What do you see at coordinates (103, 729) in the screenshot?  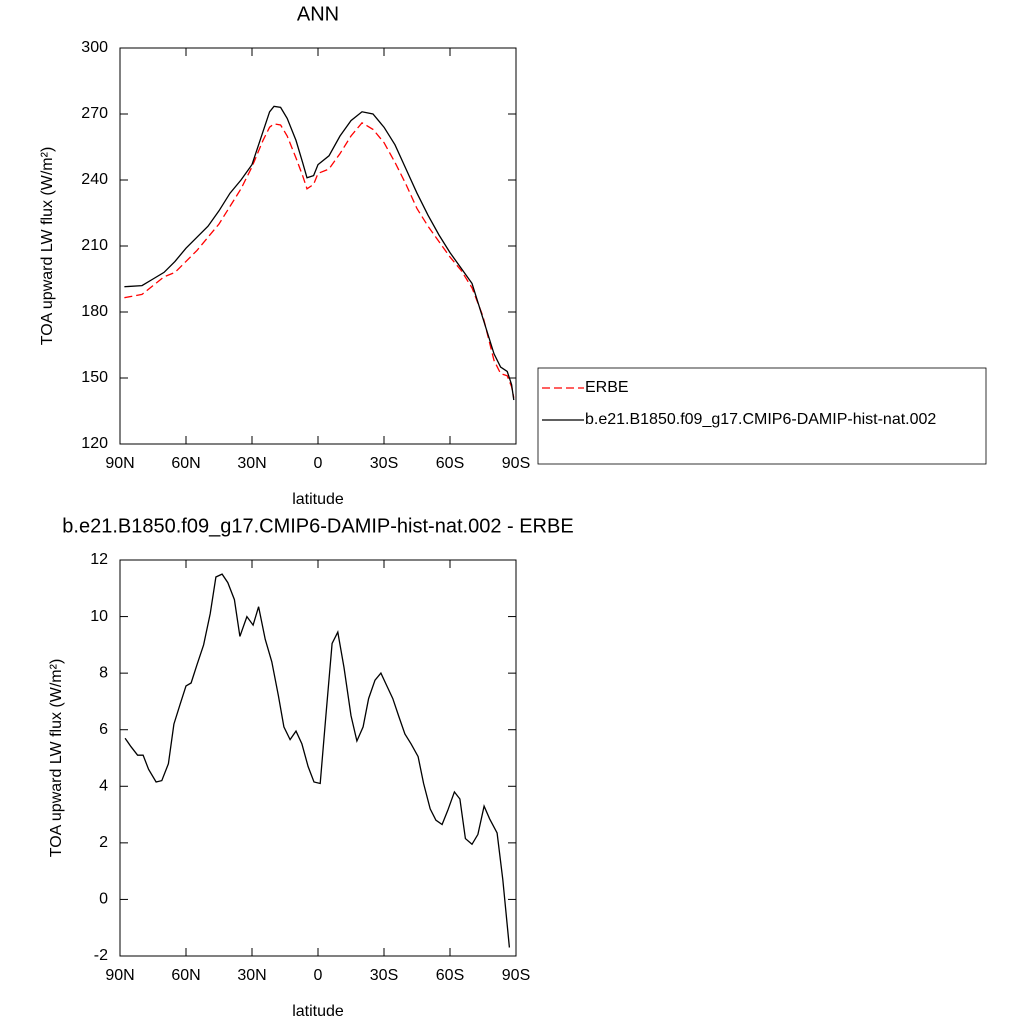 I see `y-tick-label: 6` at bounding box center [103, 729].